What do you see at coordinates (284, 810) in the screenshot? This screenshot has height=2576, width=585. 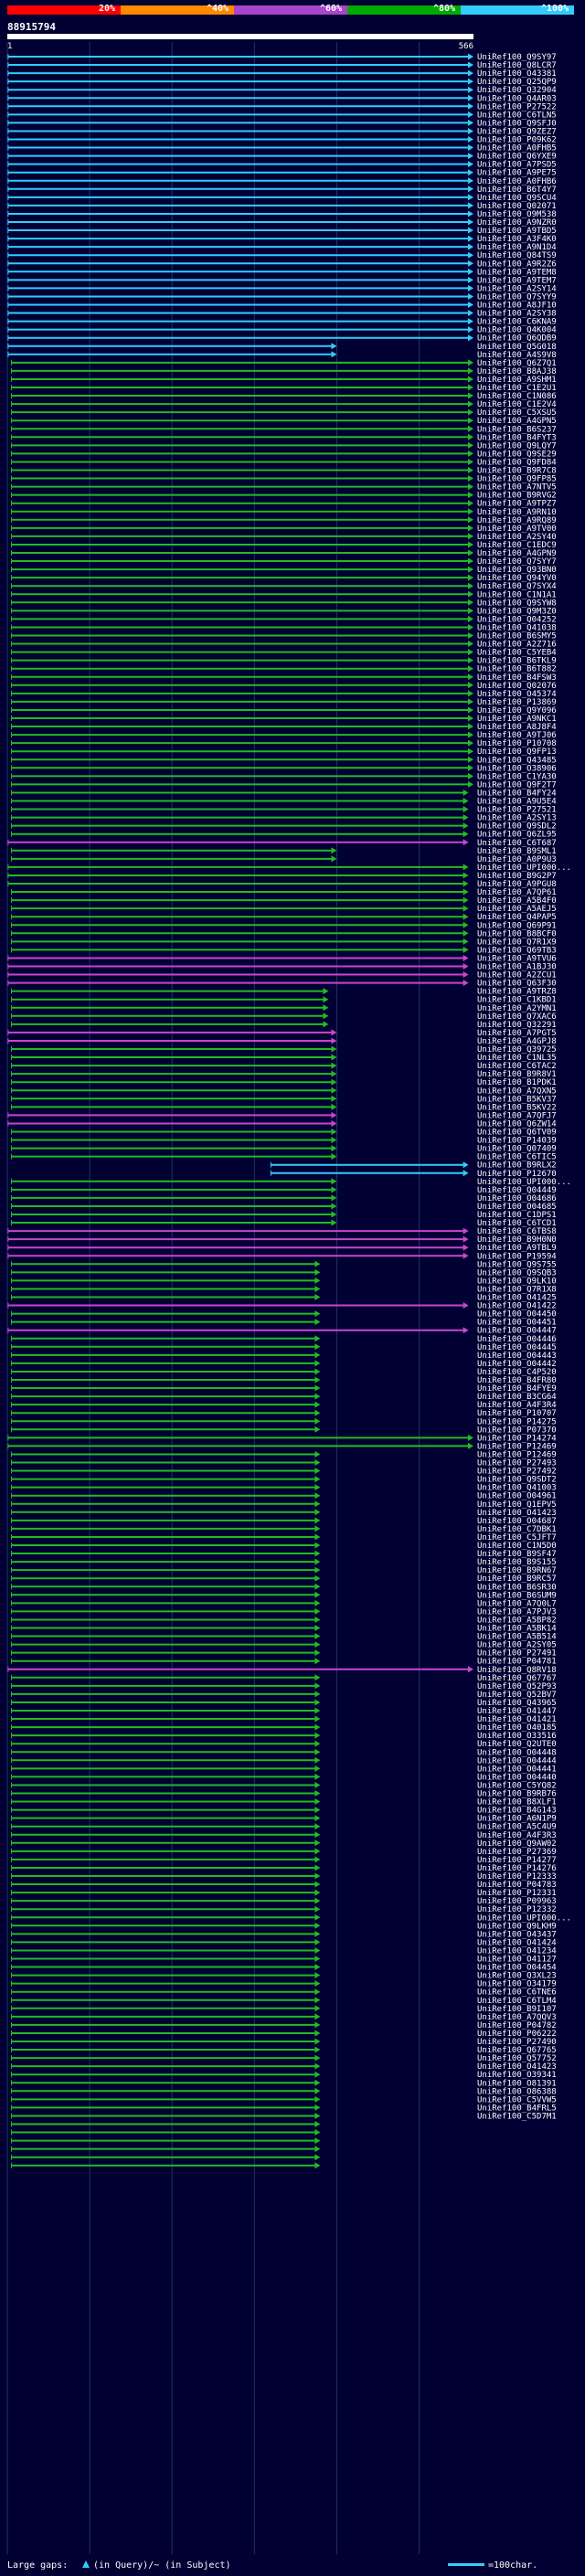 I see `hit-row: UniRef100_P27521` at bounding box center [284, 810].